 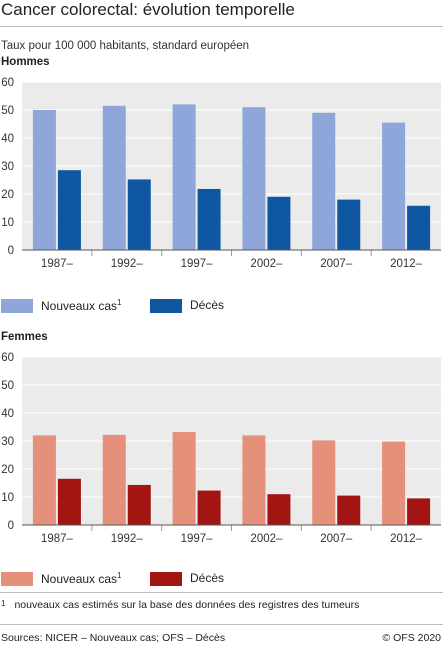 I want to click on femmes-x-tick-label: 1992–, so click(x=127, y=539).